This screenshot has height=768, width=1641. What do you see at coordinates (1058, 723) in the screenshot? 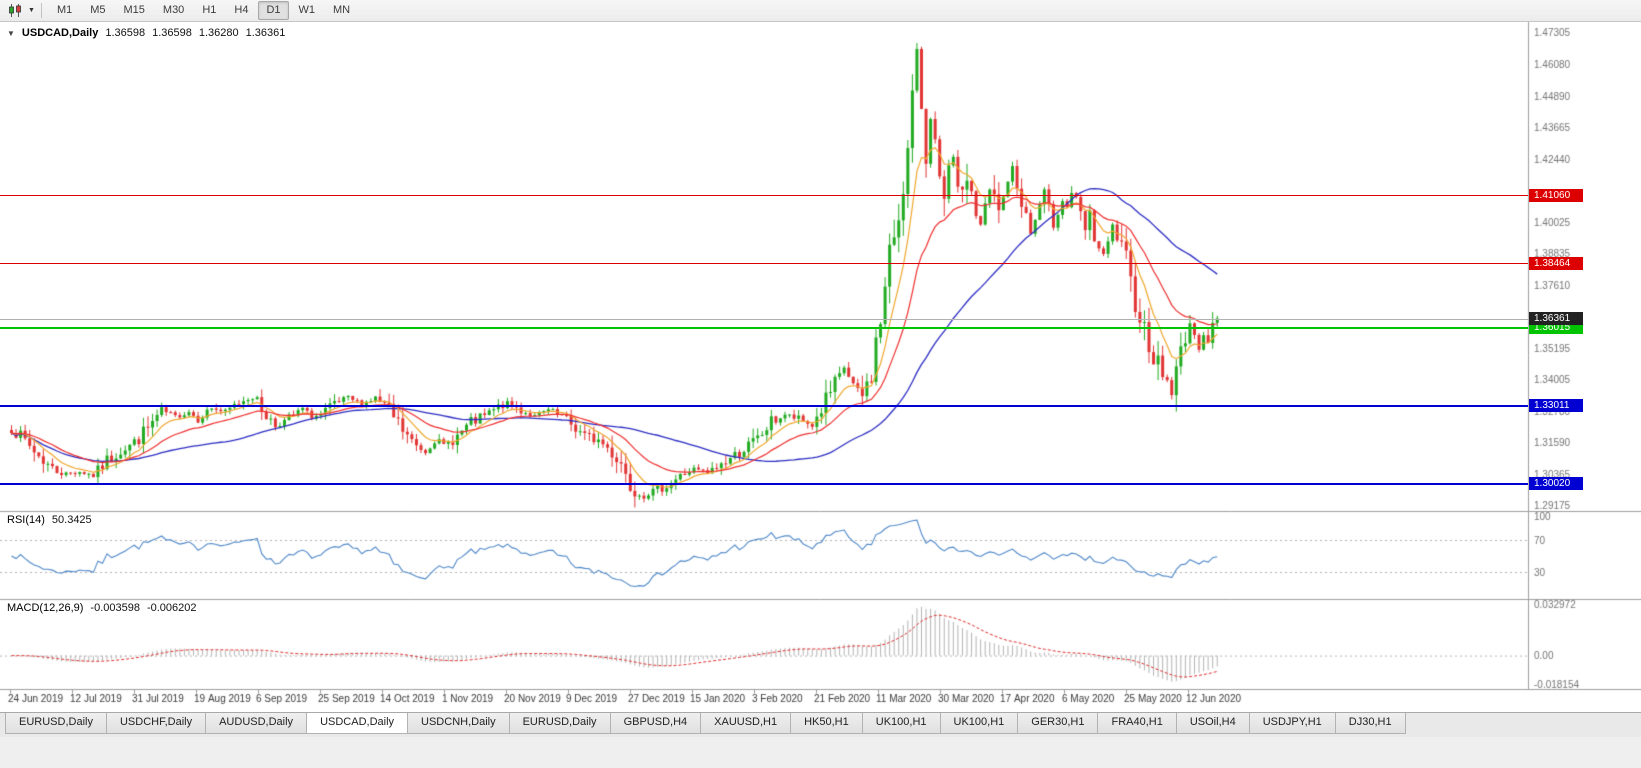
I see `chart-tab-11-ger30-h1: GER30,H1` at bounding box center [1058, 723].